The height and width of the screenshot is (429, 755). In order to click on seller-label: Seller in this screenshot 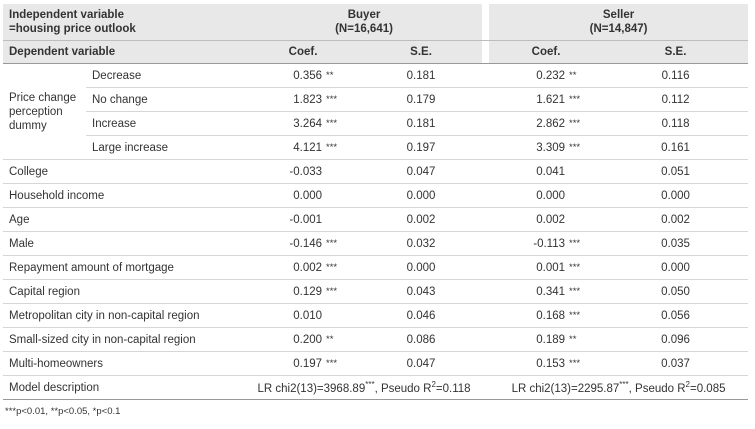, I will do `click(618, 15)`.